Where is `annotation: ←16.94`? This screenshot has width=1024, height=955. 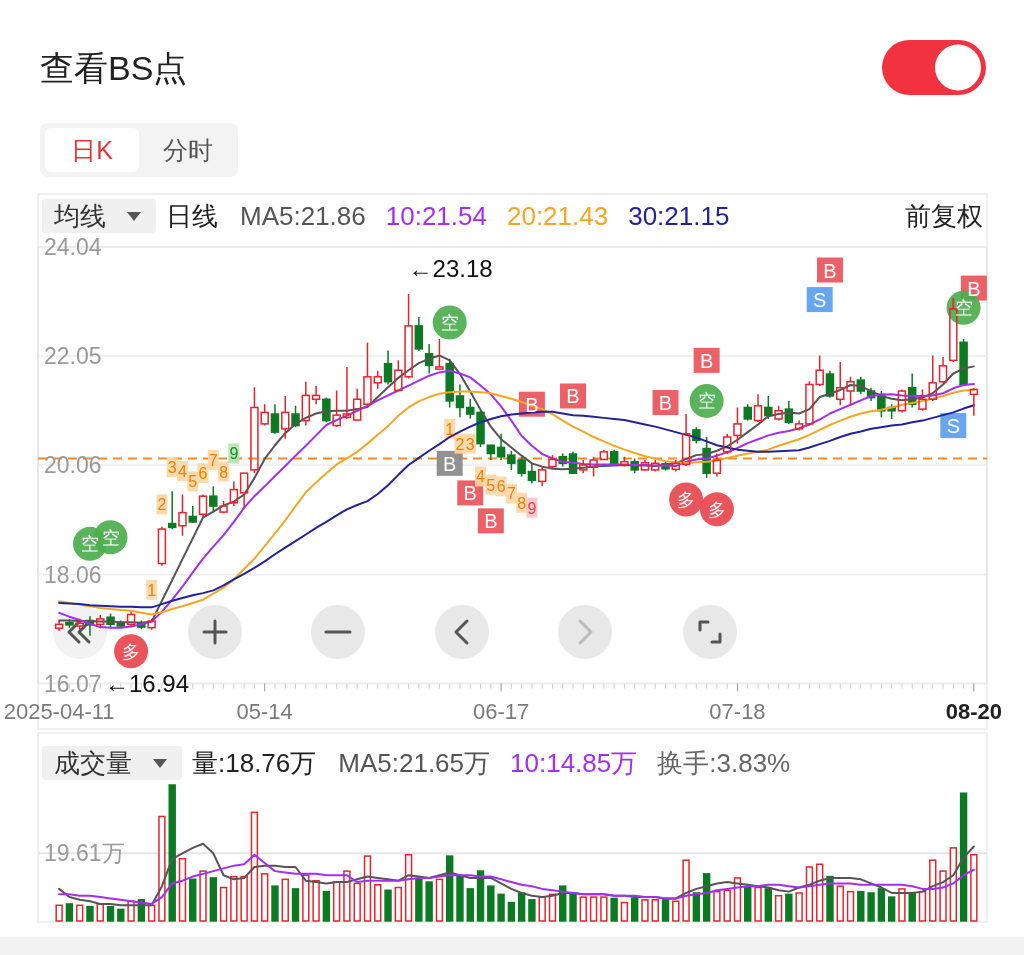 annotation: ←16.94 is located at coordinates (147, 684).